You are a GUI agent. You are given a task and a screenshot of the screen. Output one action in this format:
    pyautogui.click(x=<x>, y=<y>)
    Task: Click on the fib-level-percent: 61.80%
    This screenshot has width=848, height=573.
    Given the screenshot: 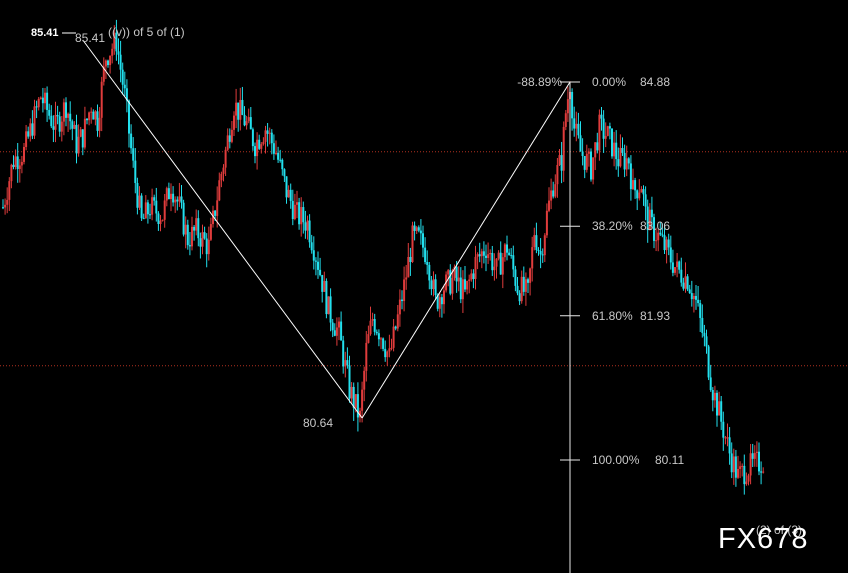 What is the action you would take?
    pyautogui.click(x=612, y=316)
    